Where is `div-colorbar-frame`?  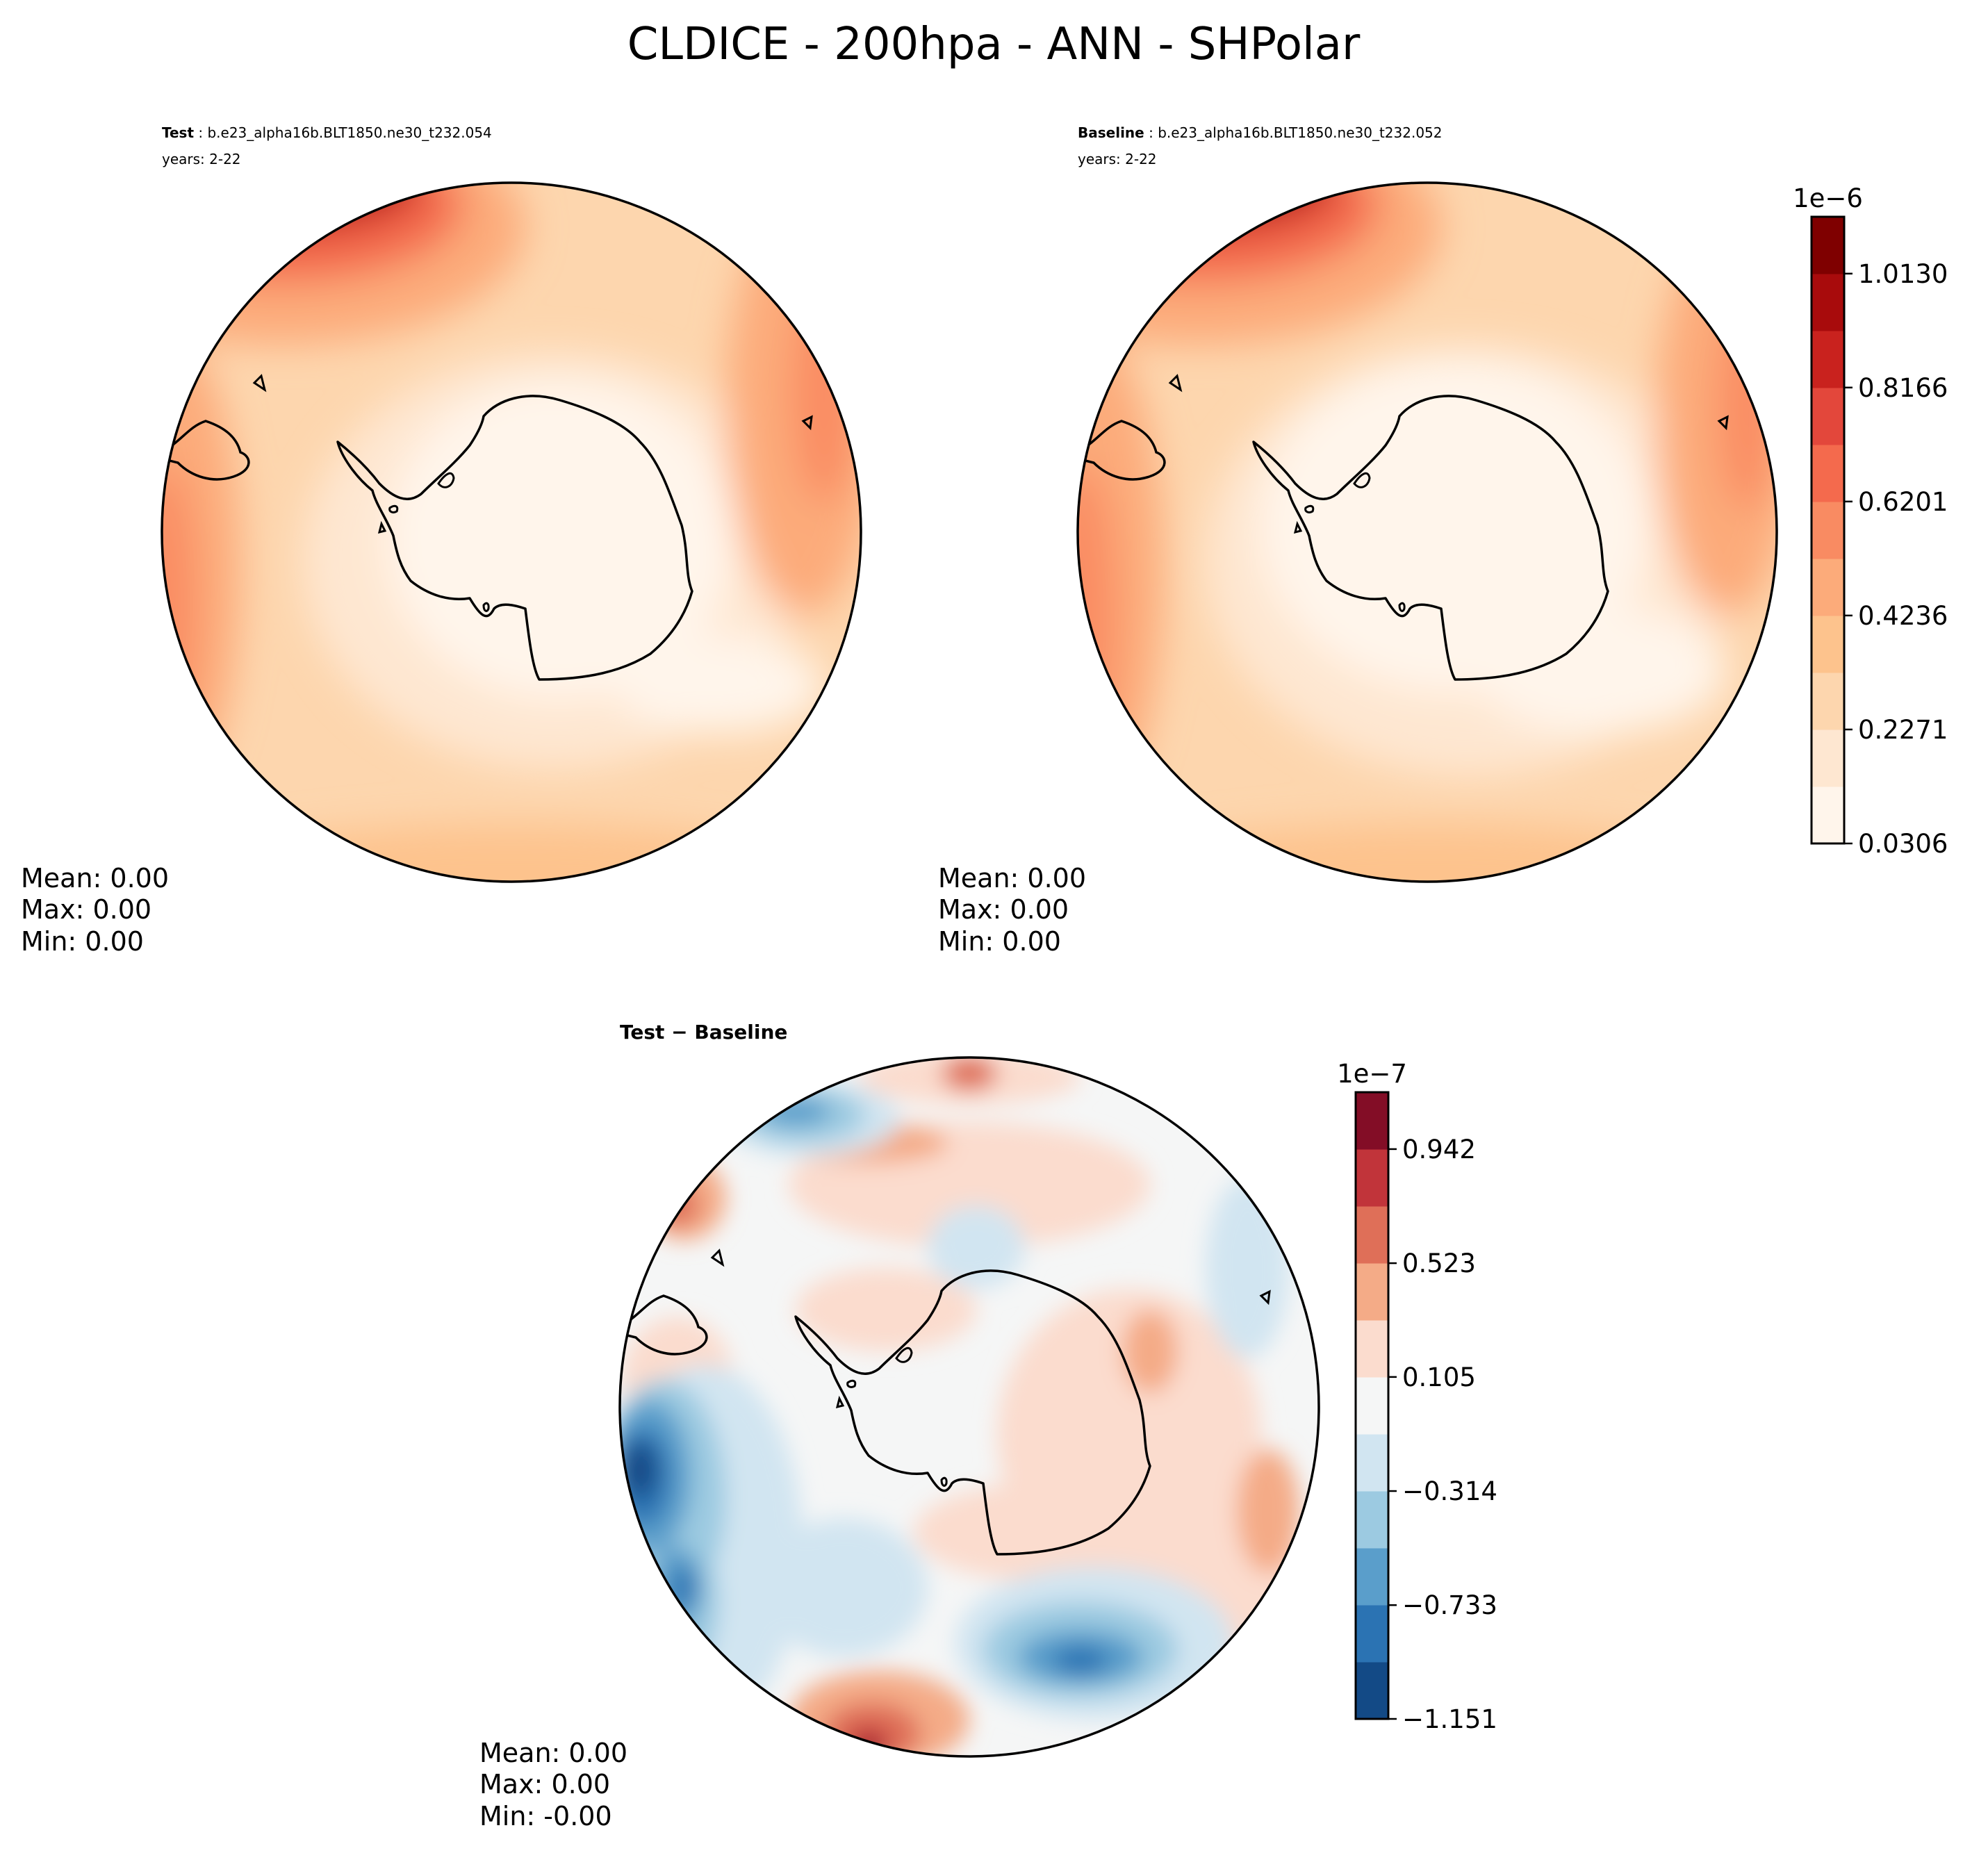
div-colorbar-frame is located at coordinates (1372, 1405).